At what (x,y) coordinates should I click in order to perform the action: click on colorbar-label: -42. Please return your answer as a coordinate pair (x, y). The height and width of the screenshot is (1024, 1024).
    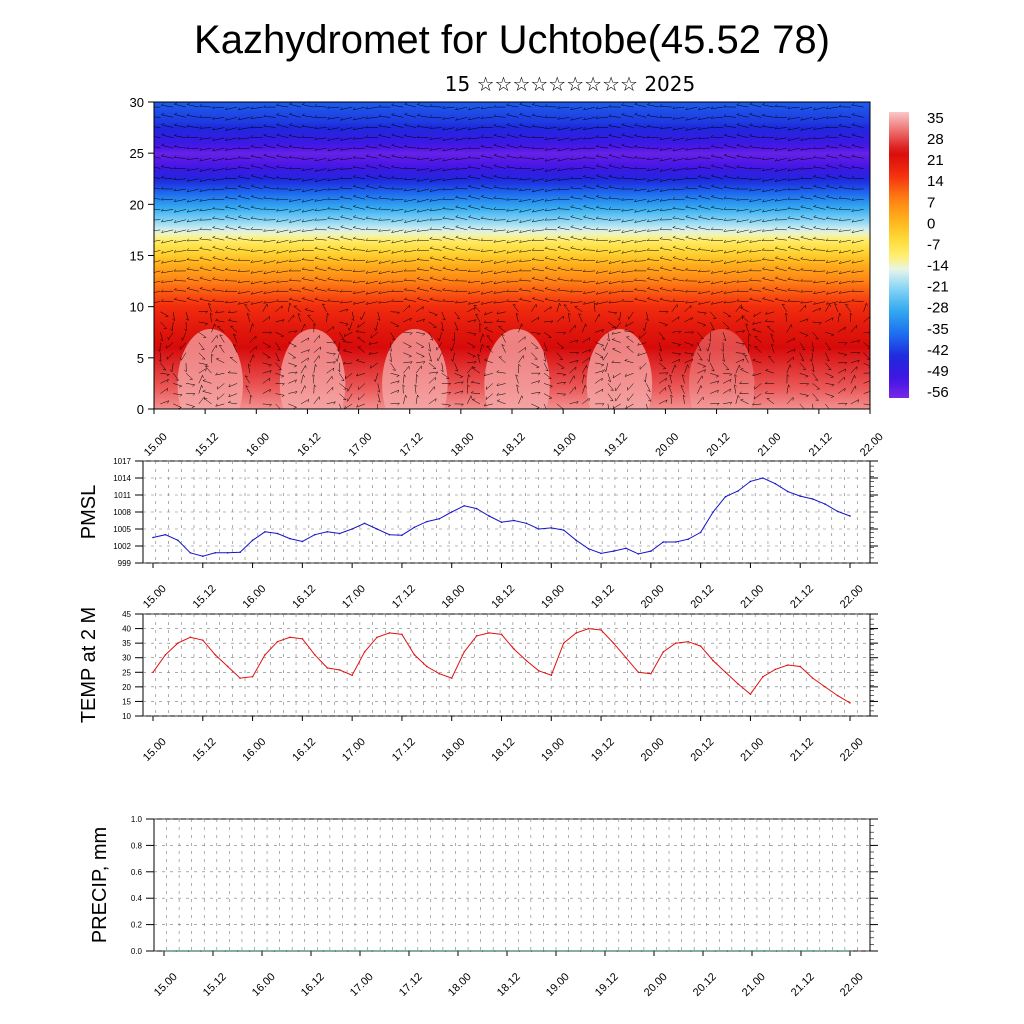
    Looking at the image, I should click on (938, 350).